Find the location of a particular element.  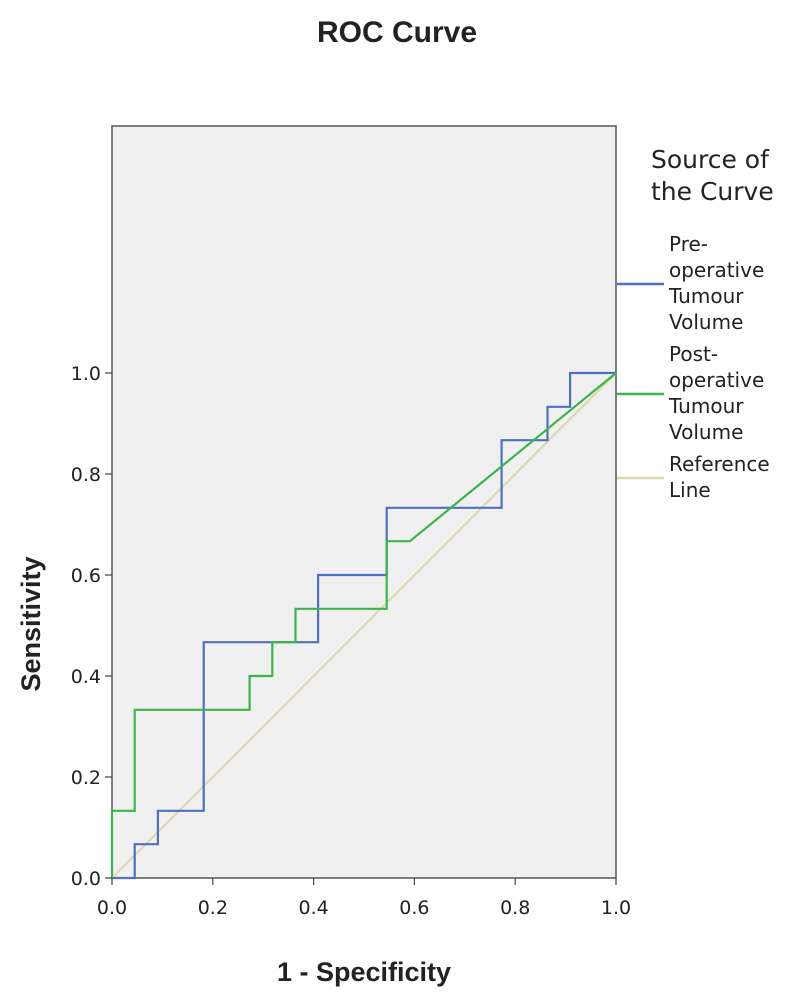

y-axis: 0.0 0.2 0.4 0.6 0.8 1.0 is located at coordinates (91, 626).